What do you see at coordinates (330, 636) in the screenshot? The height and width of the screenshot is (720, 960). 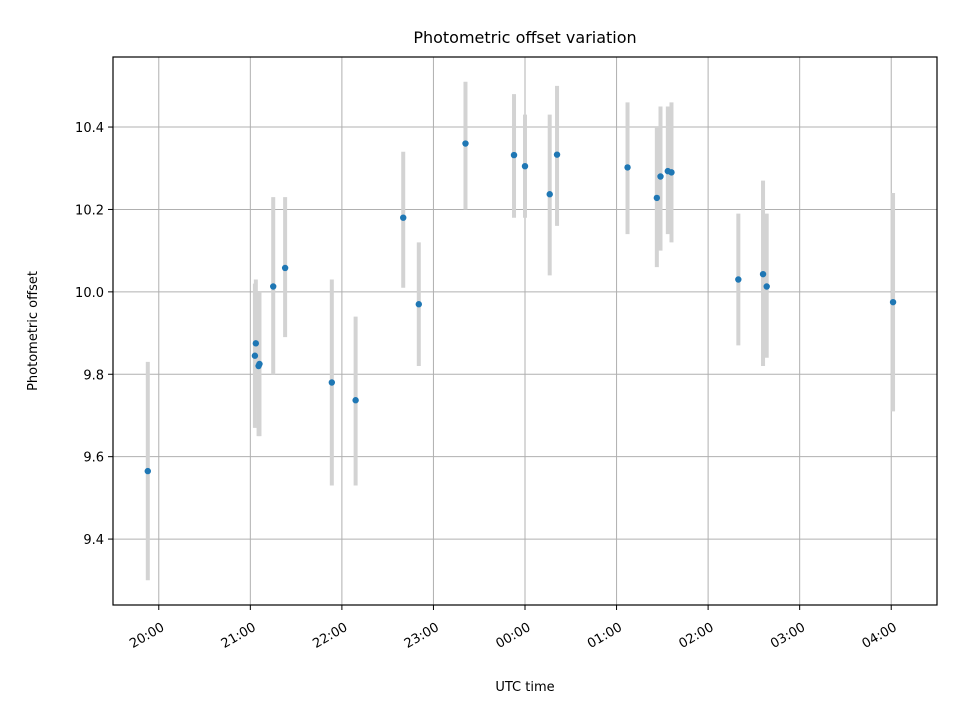 I see `x-tick-label: 22:00` at bounding box center [330, 636].